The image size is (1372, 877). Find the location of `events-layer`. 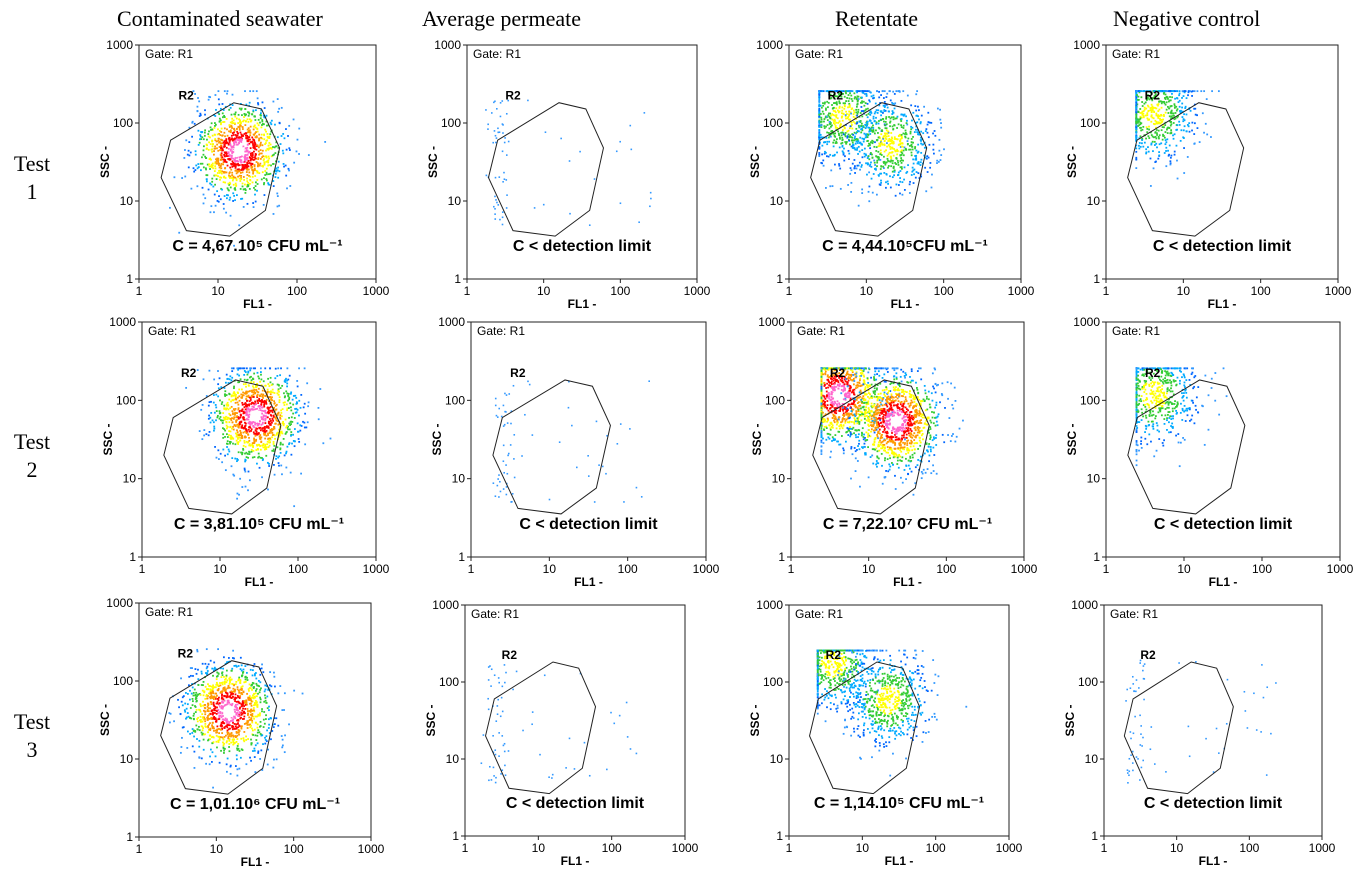

events-layer is located at coordinates (258, 437).